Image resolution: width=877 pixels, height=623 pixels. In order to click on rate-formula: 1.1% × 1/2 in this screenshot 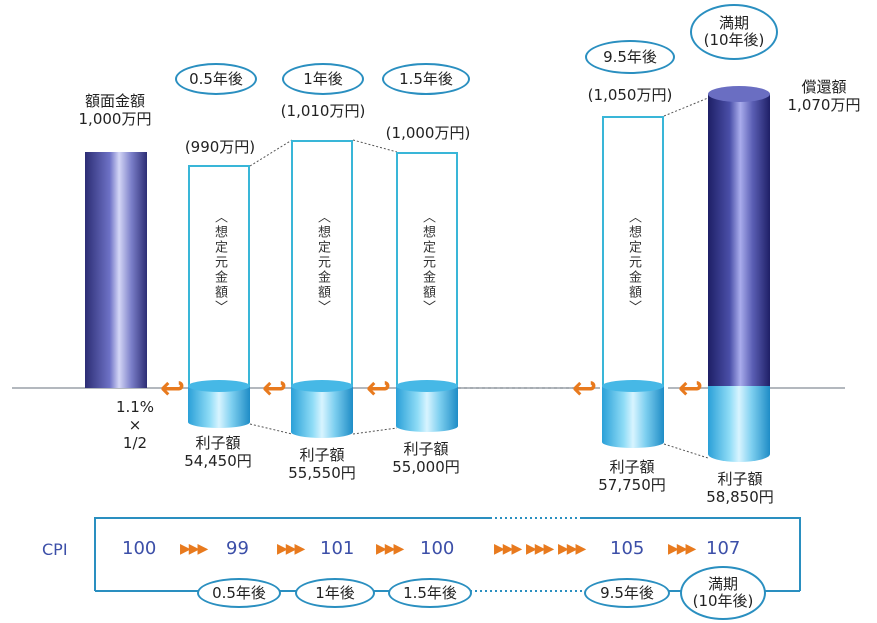, I will do `click(135, 425)`.